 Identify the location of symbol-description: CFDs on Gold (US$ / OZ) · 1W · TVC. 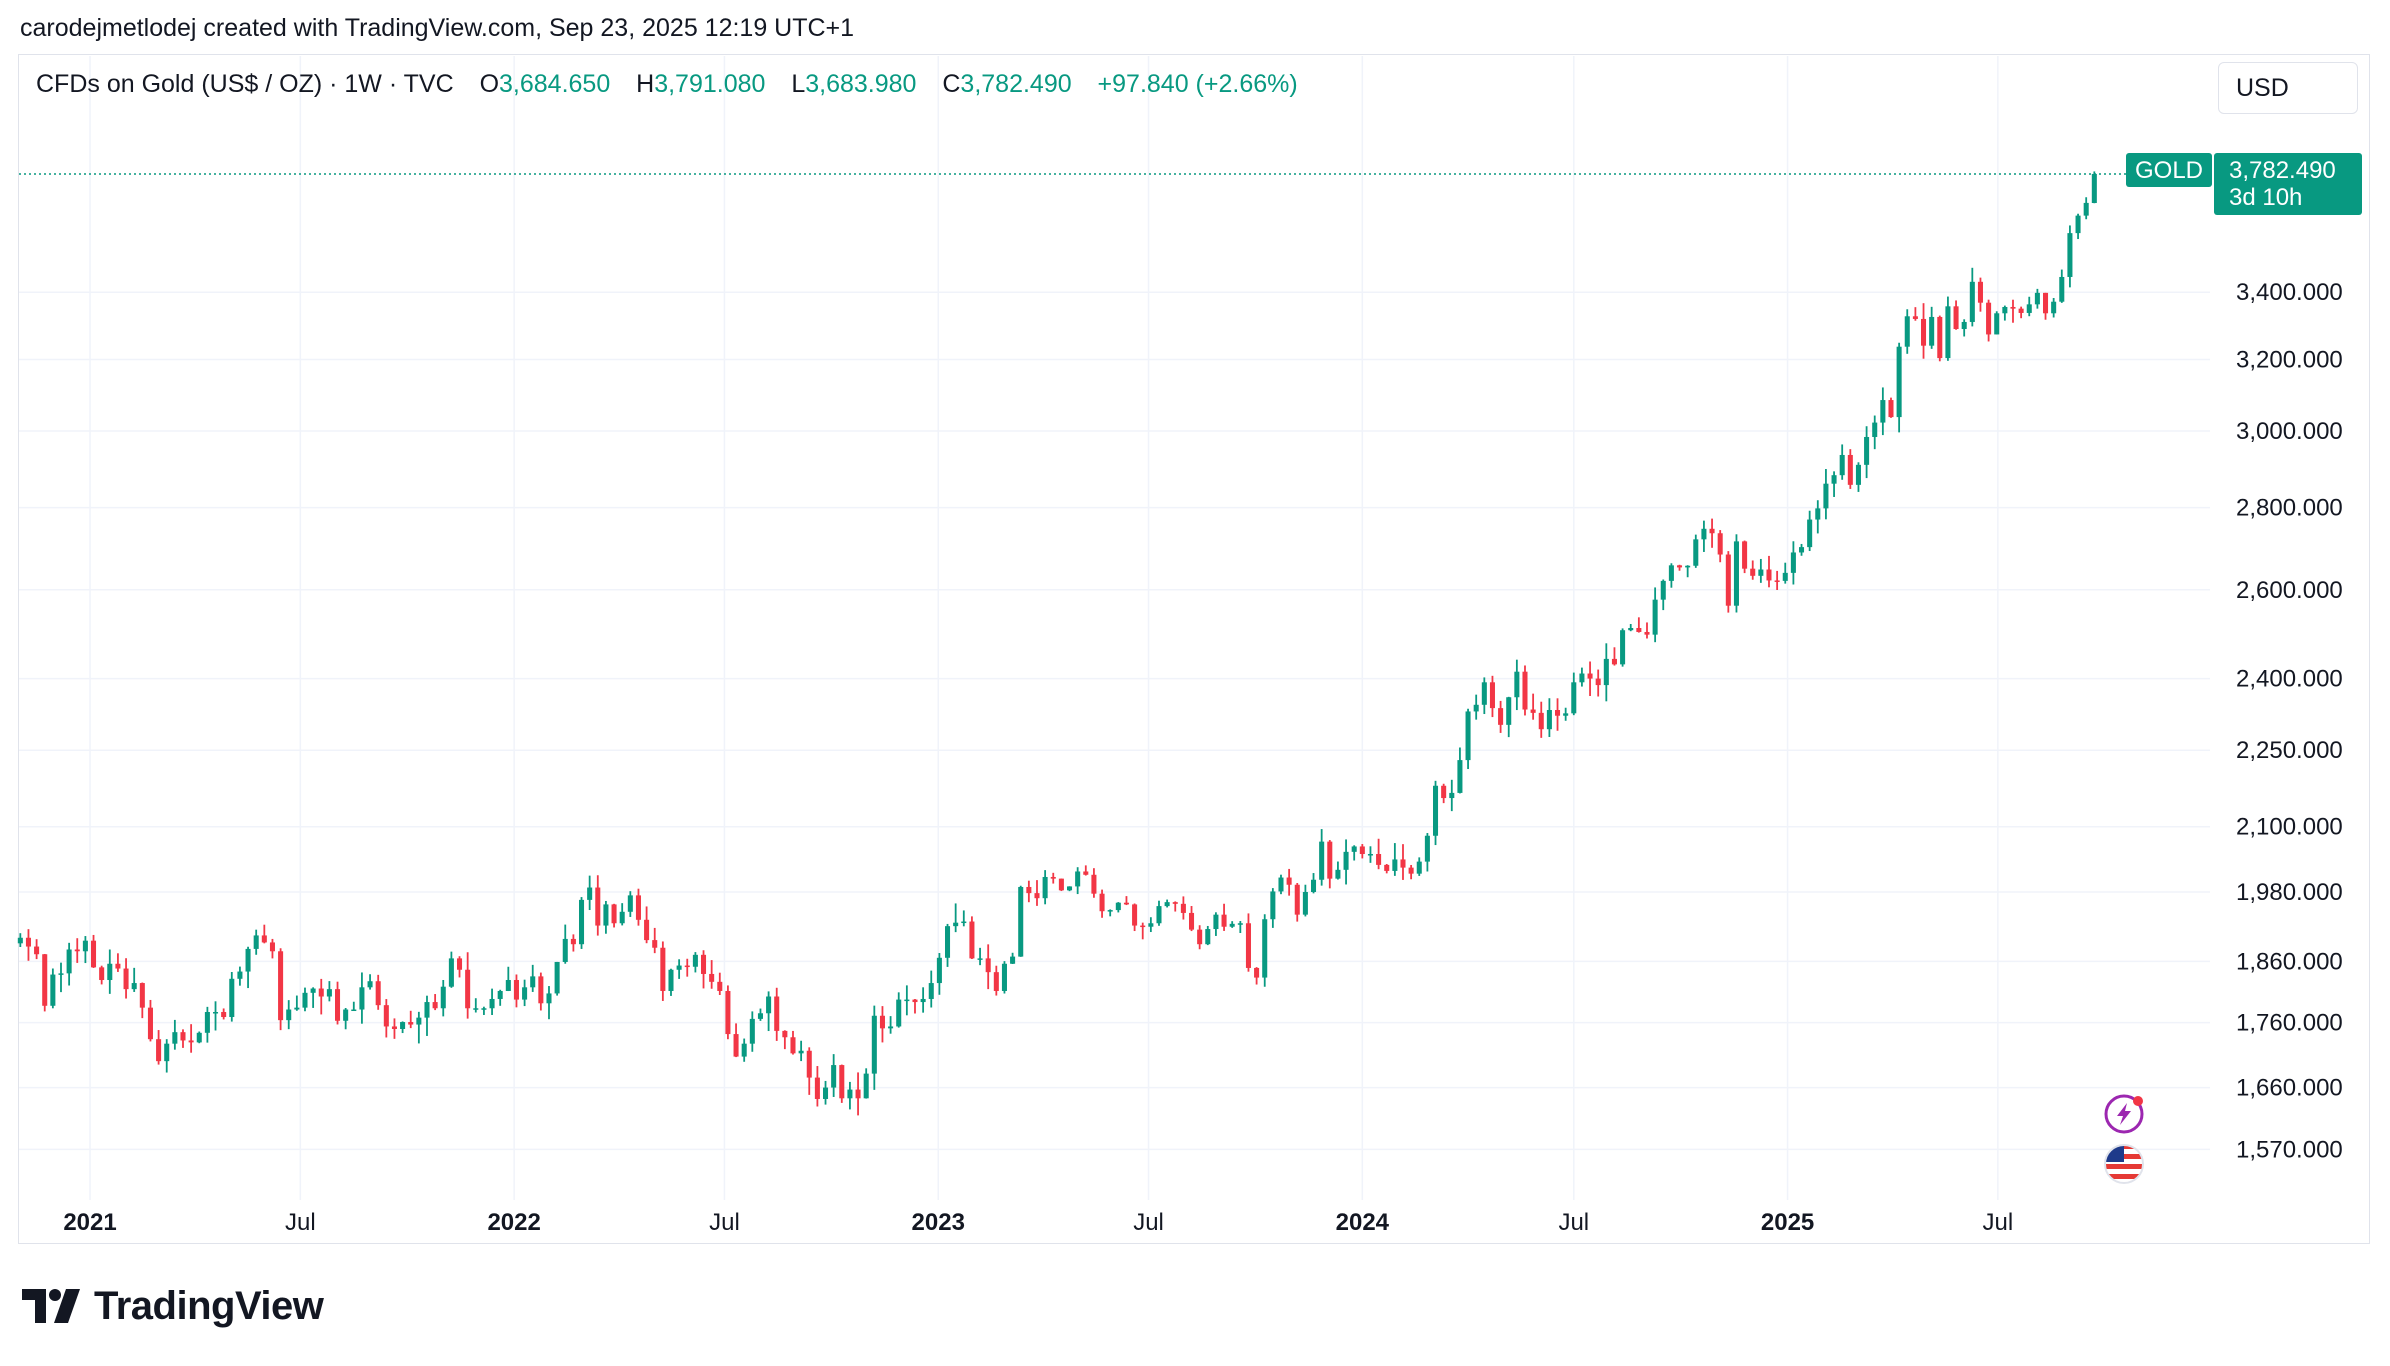
(245, 84).